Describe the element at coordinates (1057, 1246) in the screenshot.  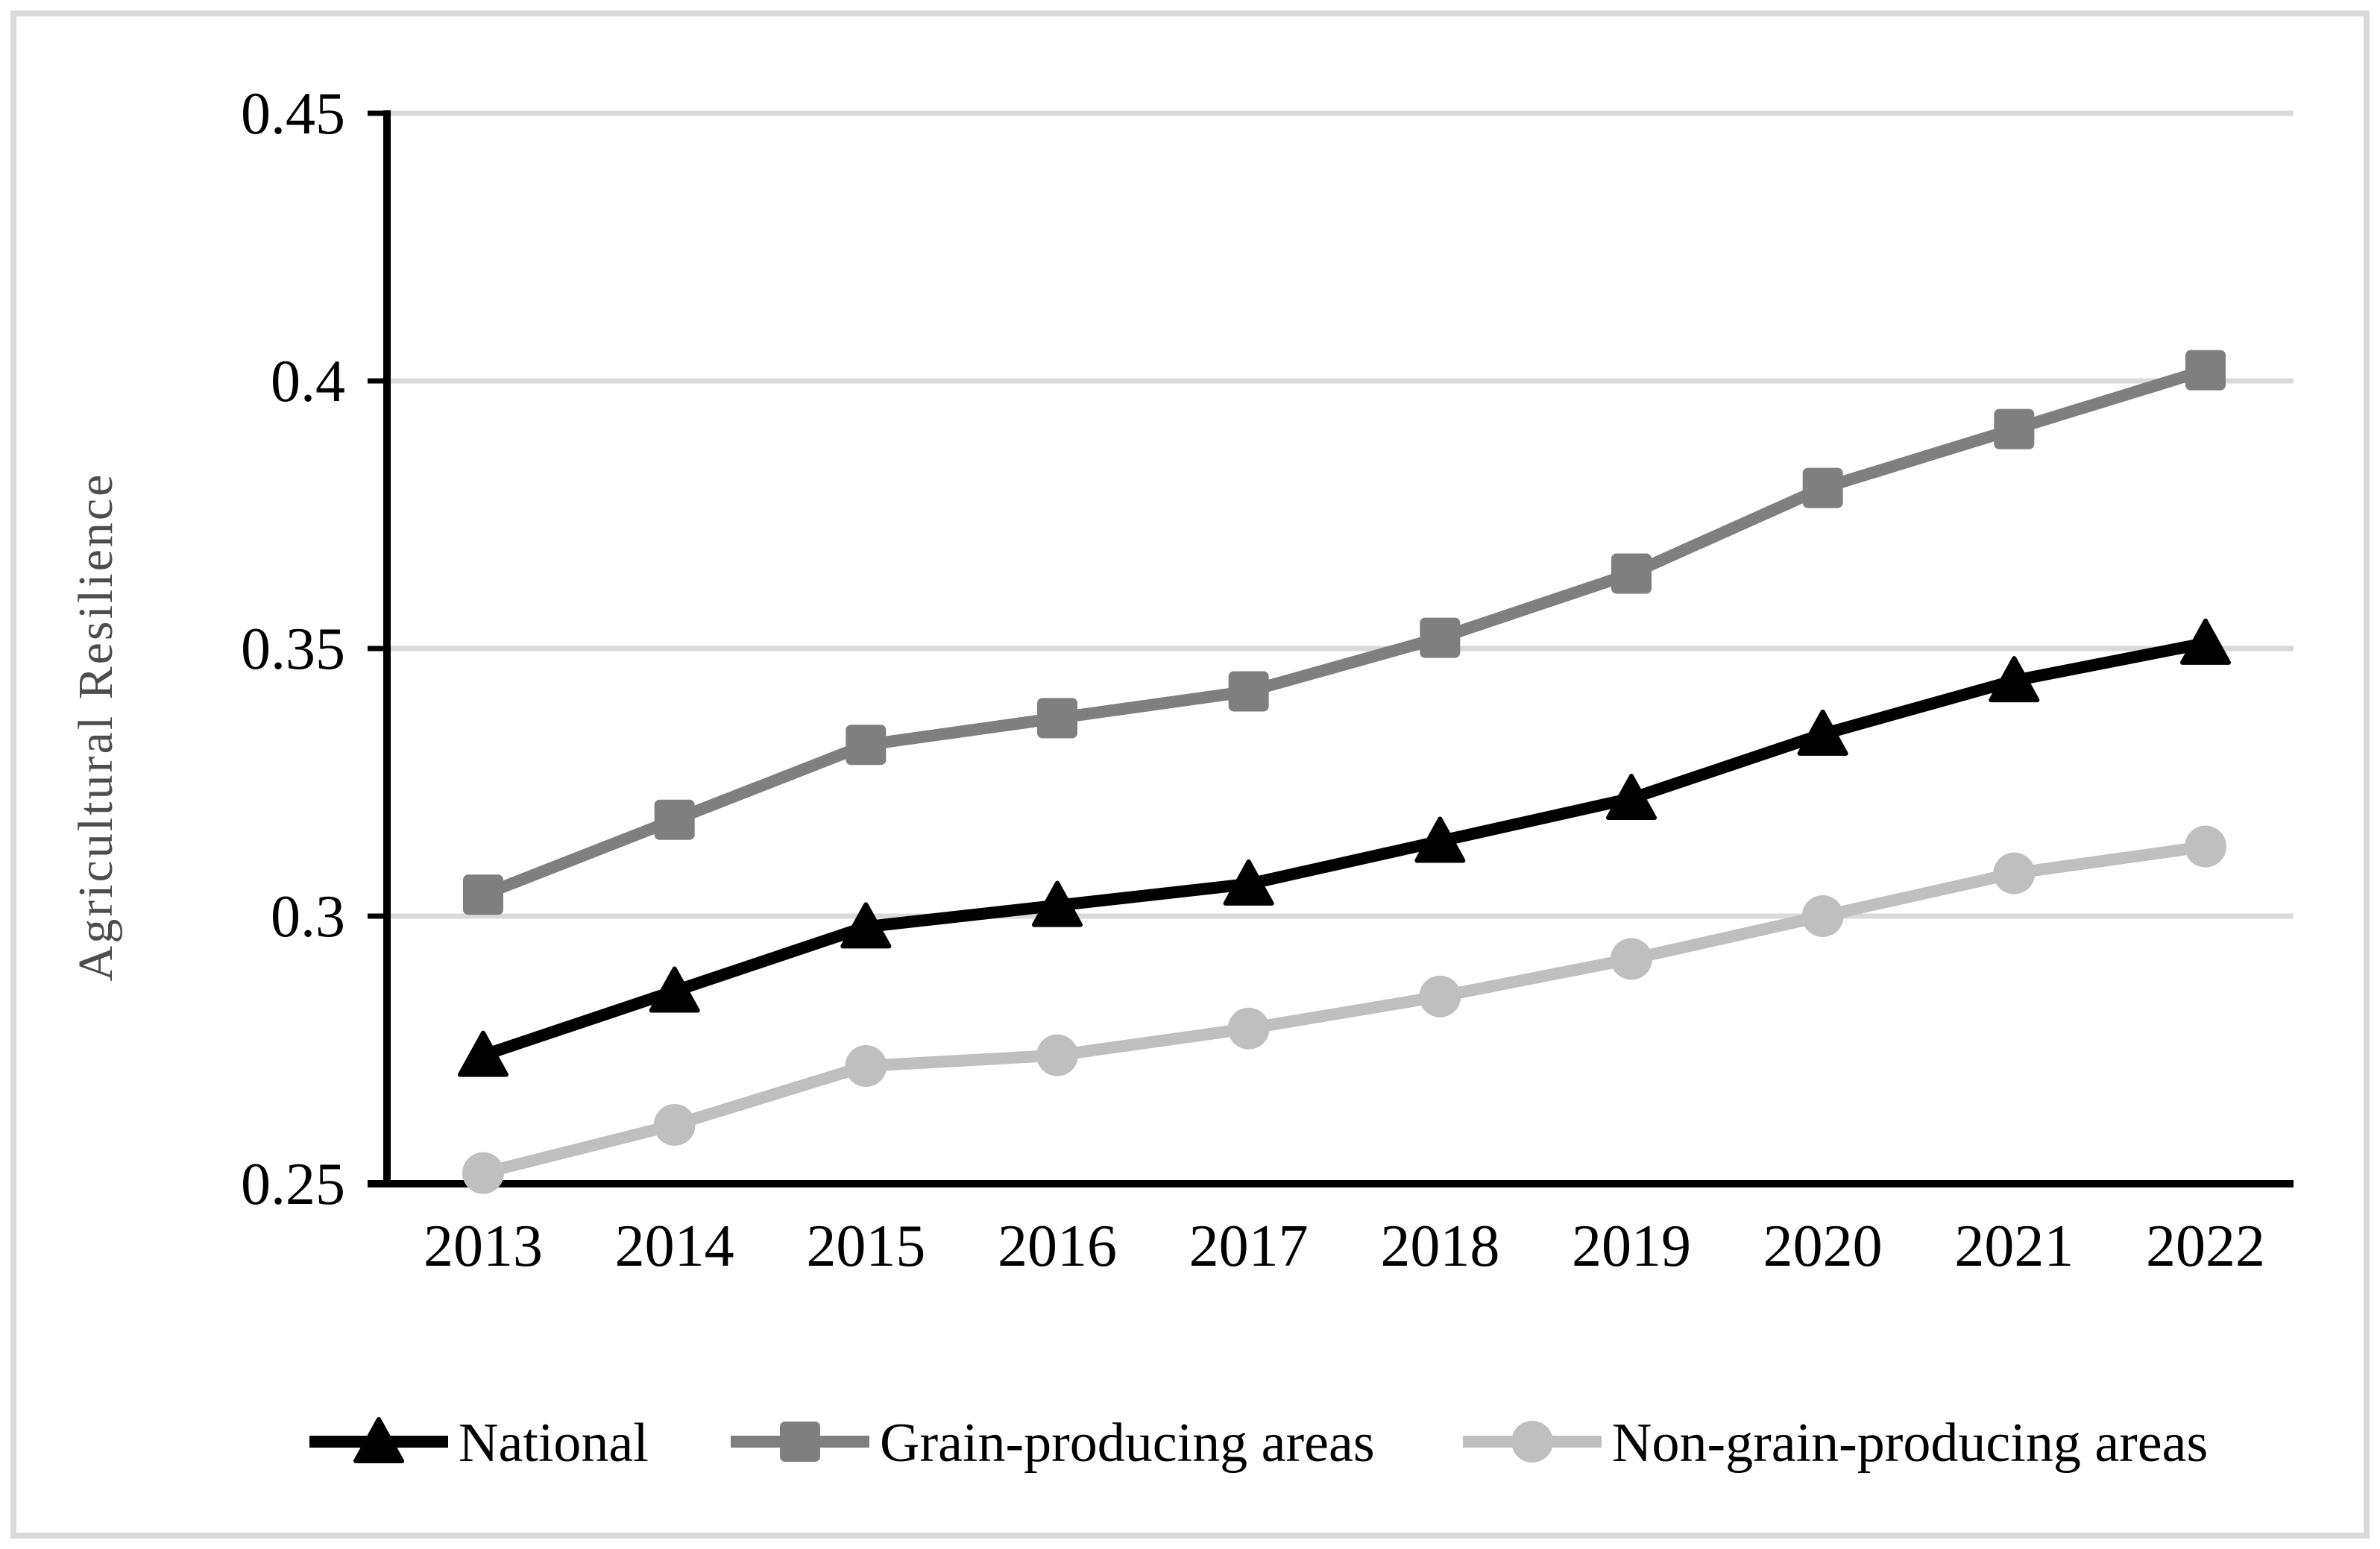
I see `x-tick-label: 2016` at that location.